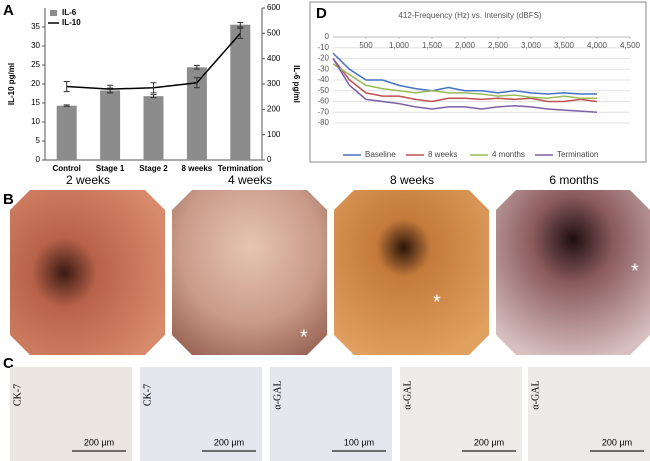 The width and height of the screenshot is (650, 461). What do you see at coordinates (38, 140) in the screenshot?
I see `y-tick-label: 5` at bounding box center [38, 140].